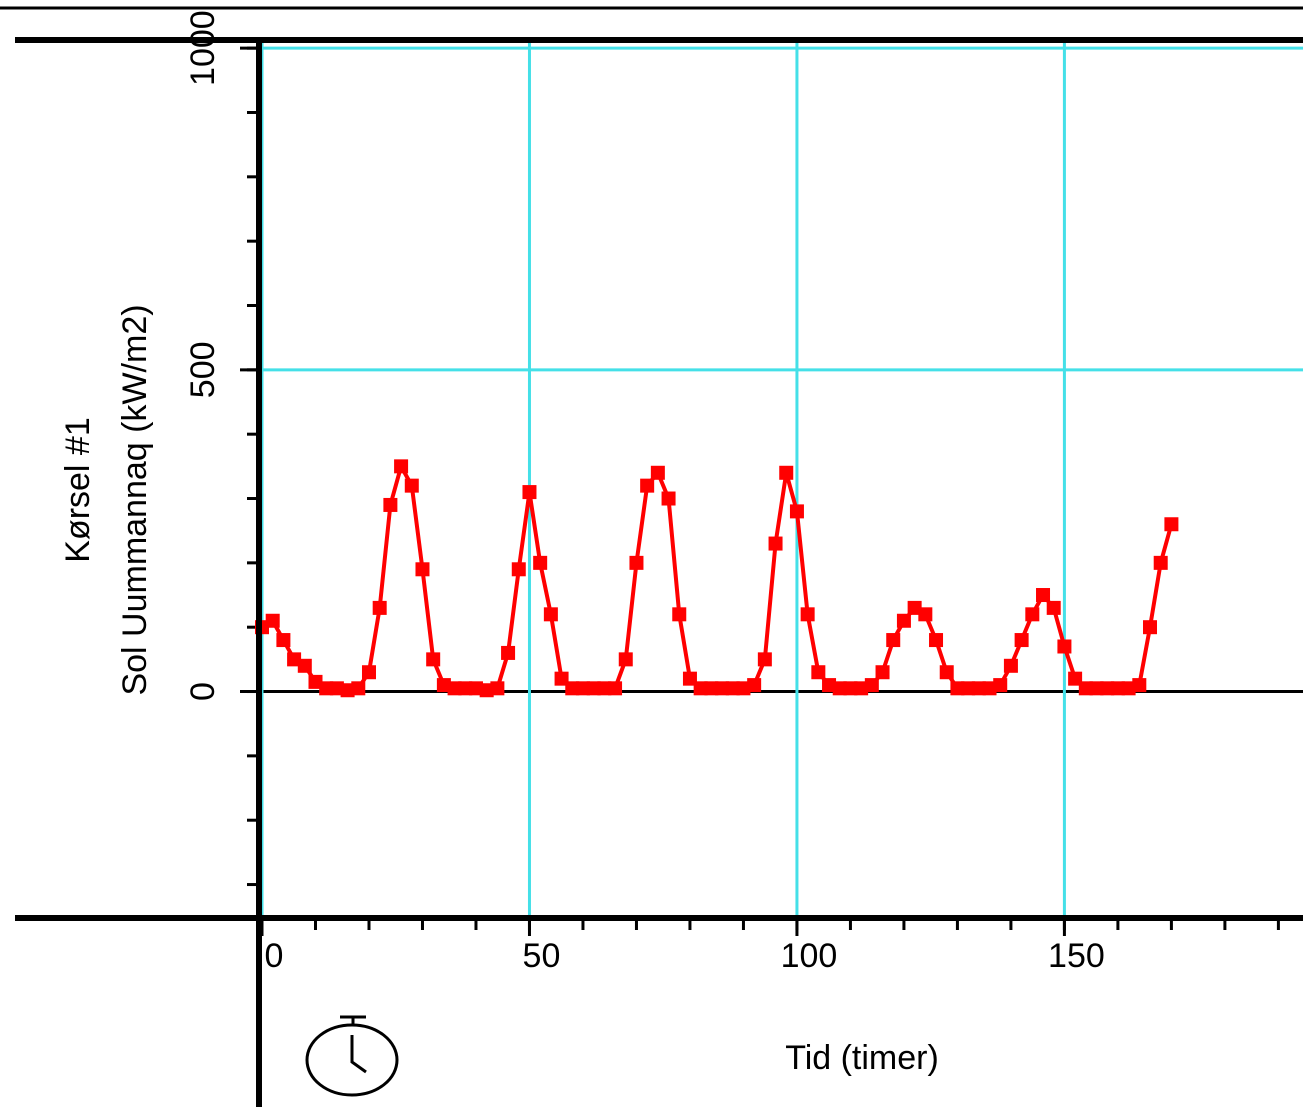 The height and width of the screenshot is (1107, 1303). What do you see at coordinates (203, 691) in the screenshot?
I see `y-tick-label: 0` at bounding box center [203, 691].